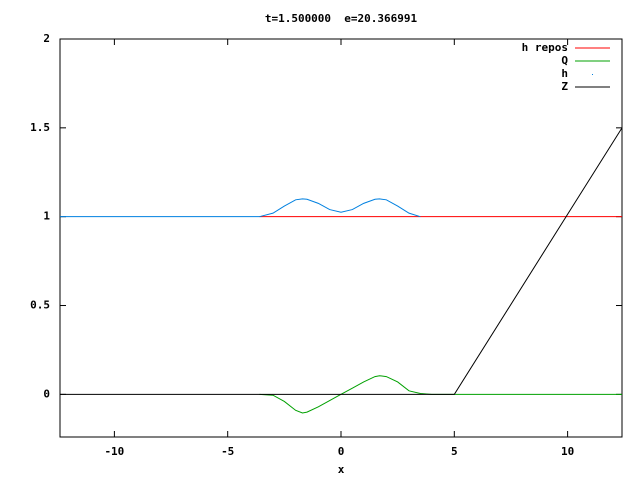 Image resolution: width=640 pixels, height=480 pixels. I want to click on chart-title: t=1.500000 e=20.366991, so click(341, 18).